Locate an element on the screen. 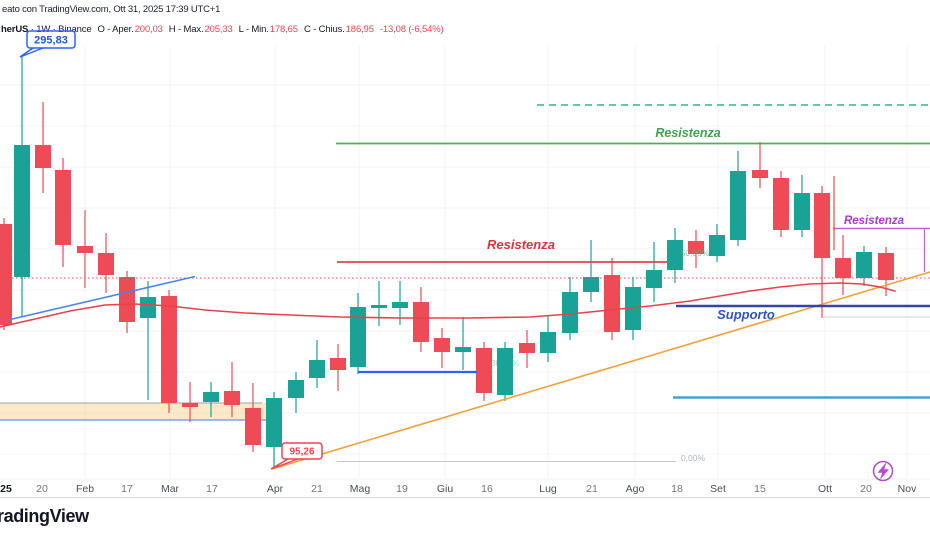 The height and width of the screenshot is (538, 930). left-blue-trendline is located at coordinates (101, 298).